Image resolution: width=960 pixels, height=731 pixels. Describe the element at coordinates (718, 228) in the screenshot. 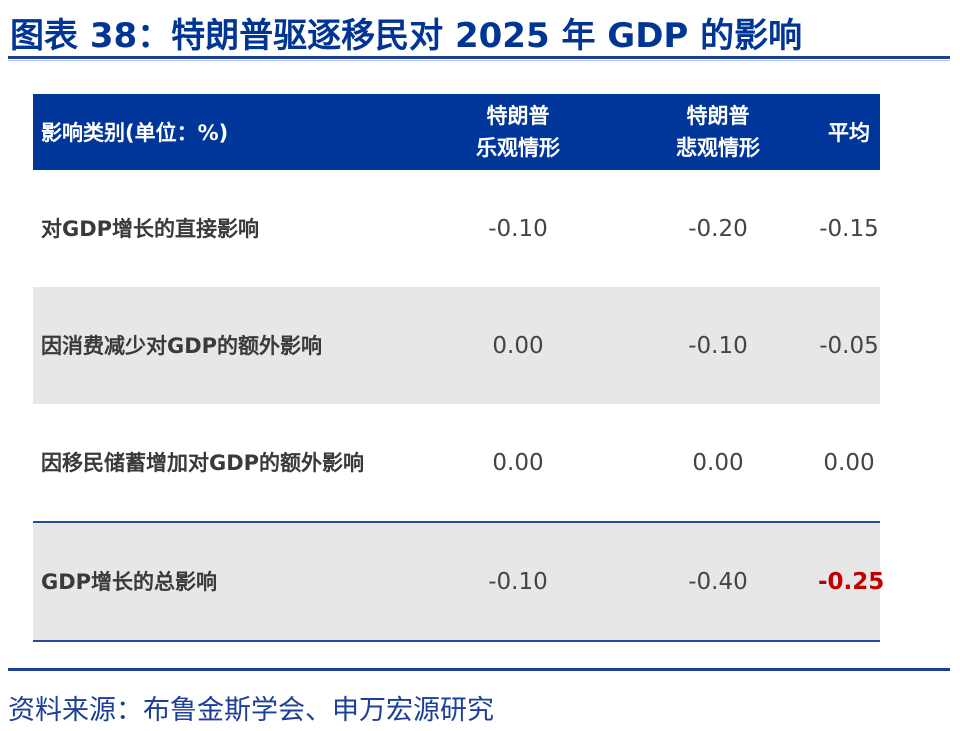

I see `cell-pessimistic: -0.20` at that location.